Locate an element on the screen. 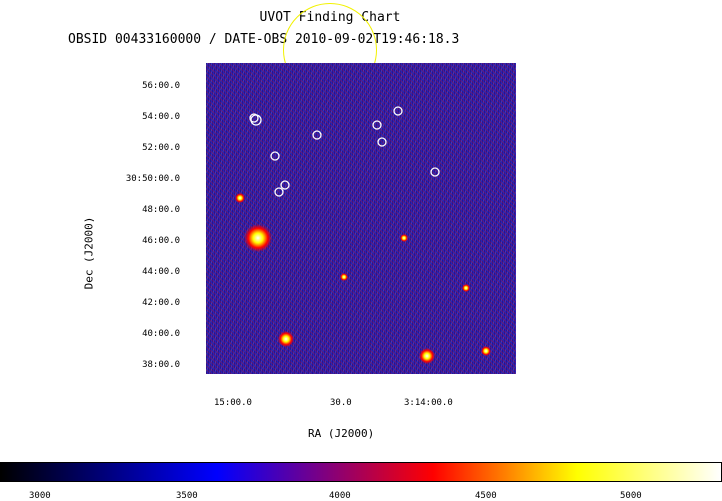 Image resolution: width=722 pixels, height=501 pixels. dec-tick-label: 46:00.0 is located at coordinates (161, 241).